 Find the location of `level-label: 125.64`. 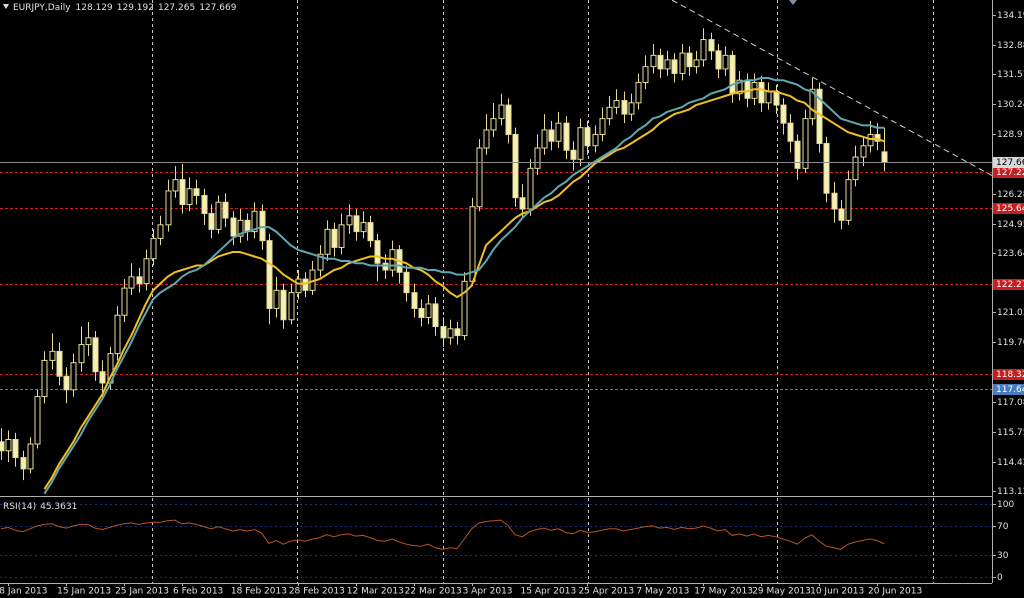

level-label: 125.64 is located at coordinates (1010, 209).